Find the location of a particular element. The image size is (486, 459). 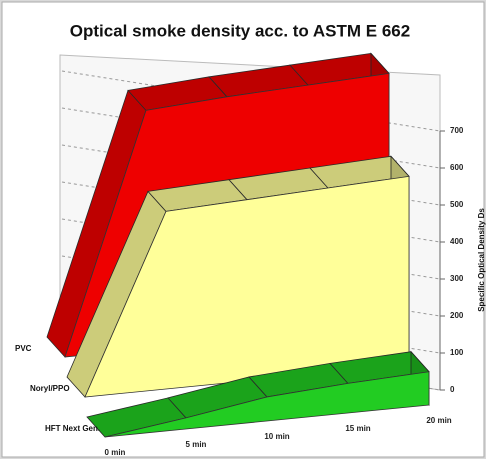

series-label: HFT Next Gen. is located at coordinates (72, 428).